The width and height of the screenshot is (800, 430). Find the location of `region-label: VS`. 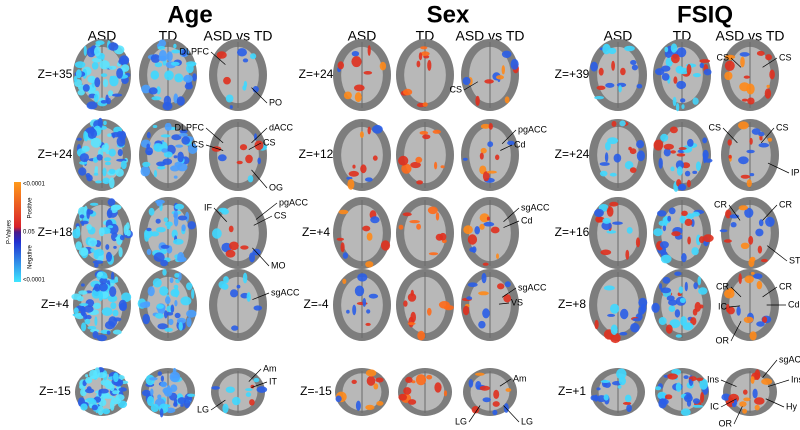

region-label: VS is located at coordinates (517, 302).